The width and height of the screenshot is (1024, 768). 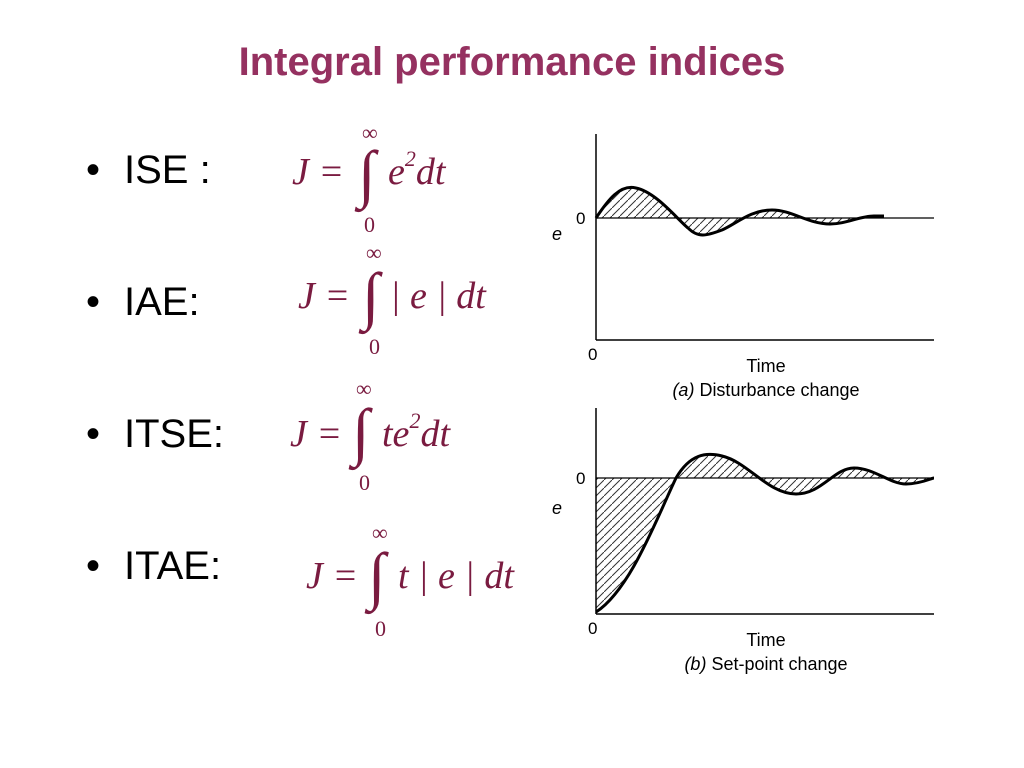 I want to click on bullet-itae: • ITAE:, so click(x=153, y=566).